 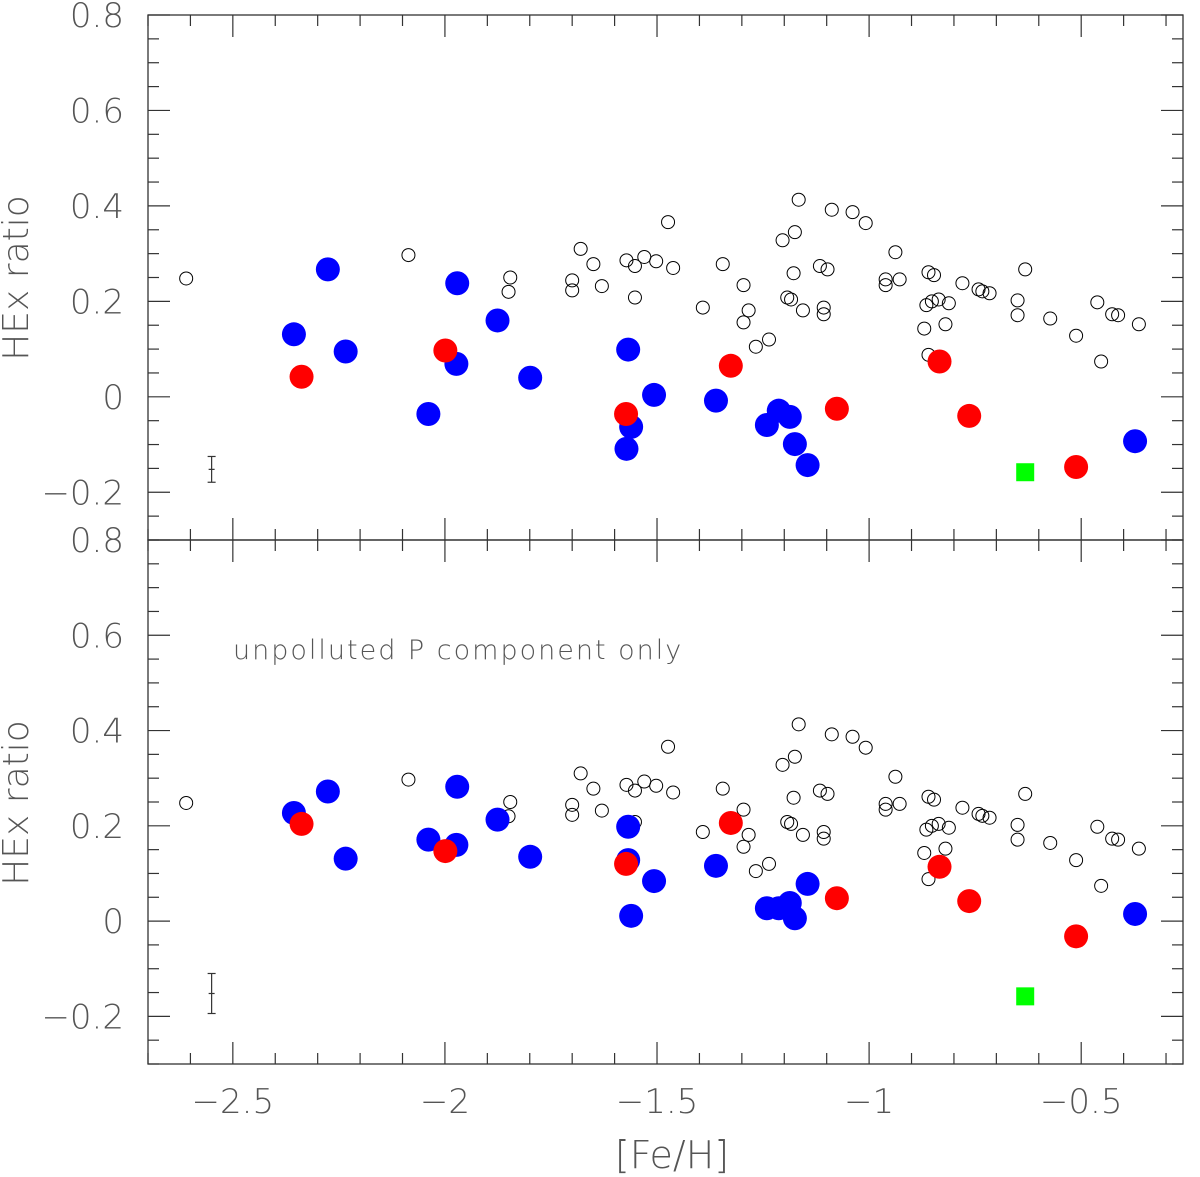 What do you see at coordinates (97, 827) in the screenshot?
I see `y-tick-label: 0.2` at bounding box center [97, 827].